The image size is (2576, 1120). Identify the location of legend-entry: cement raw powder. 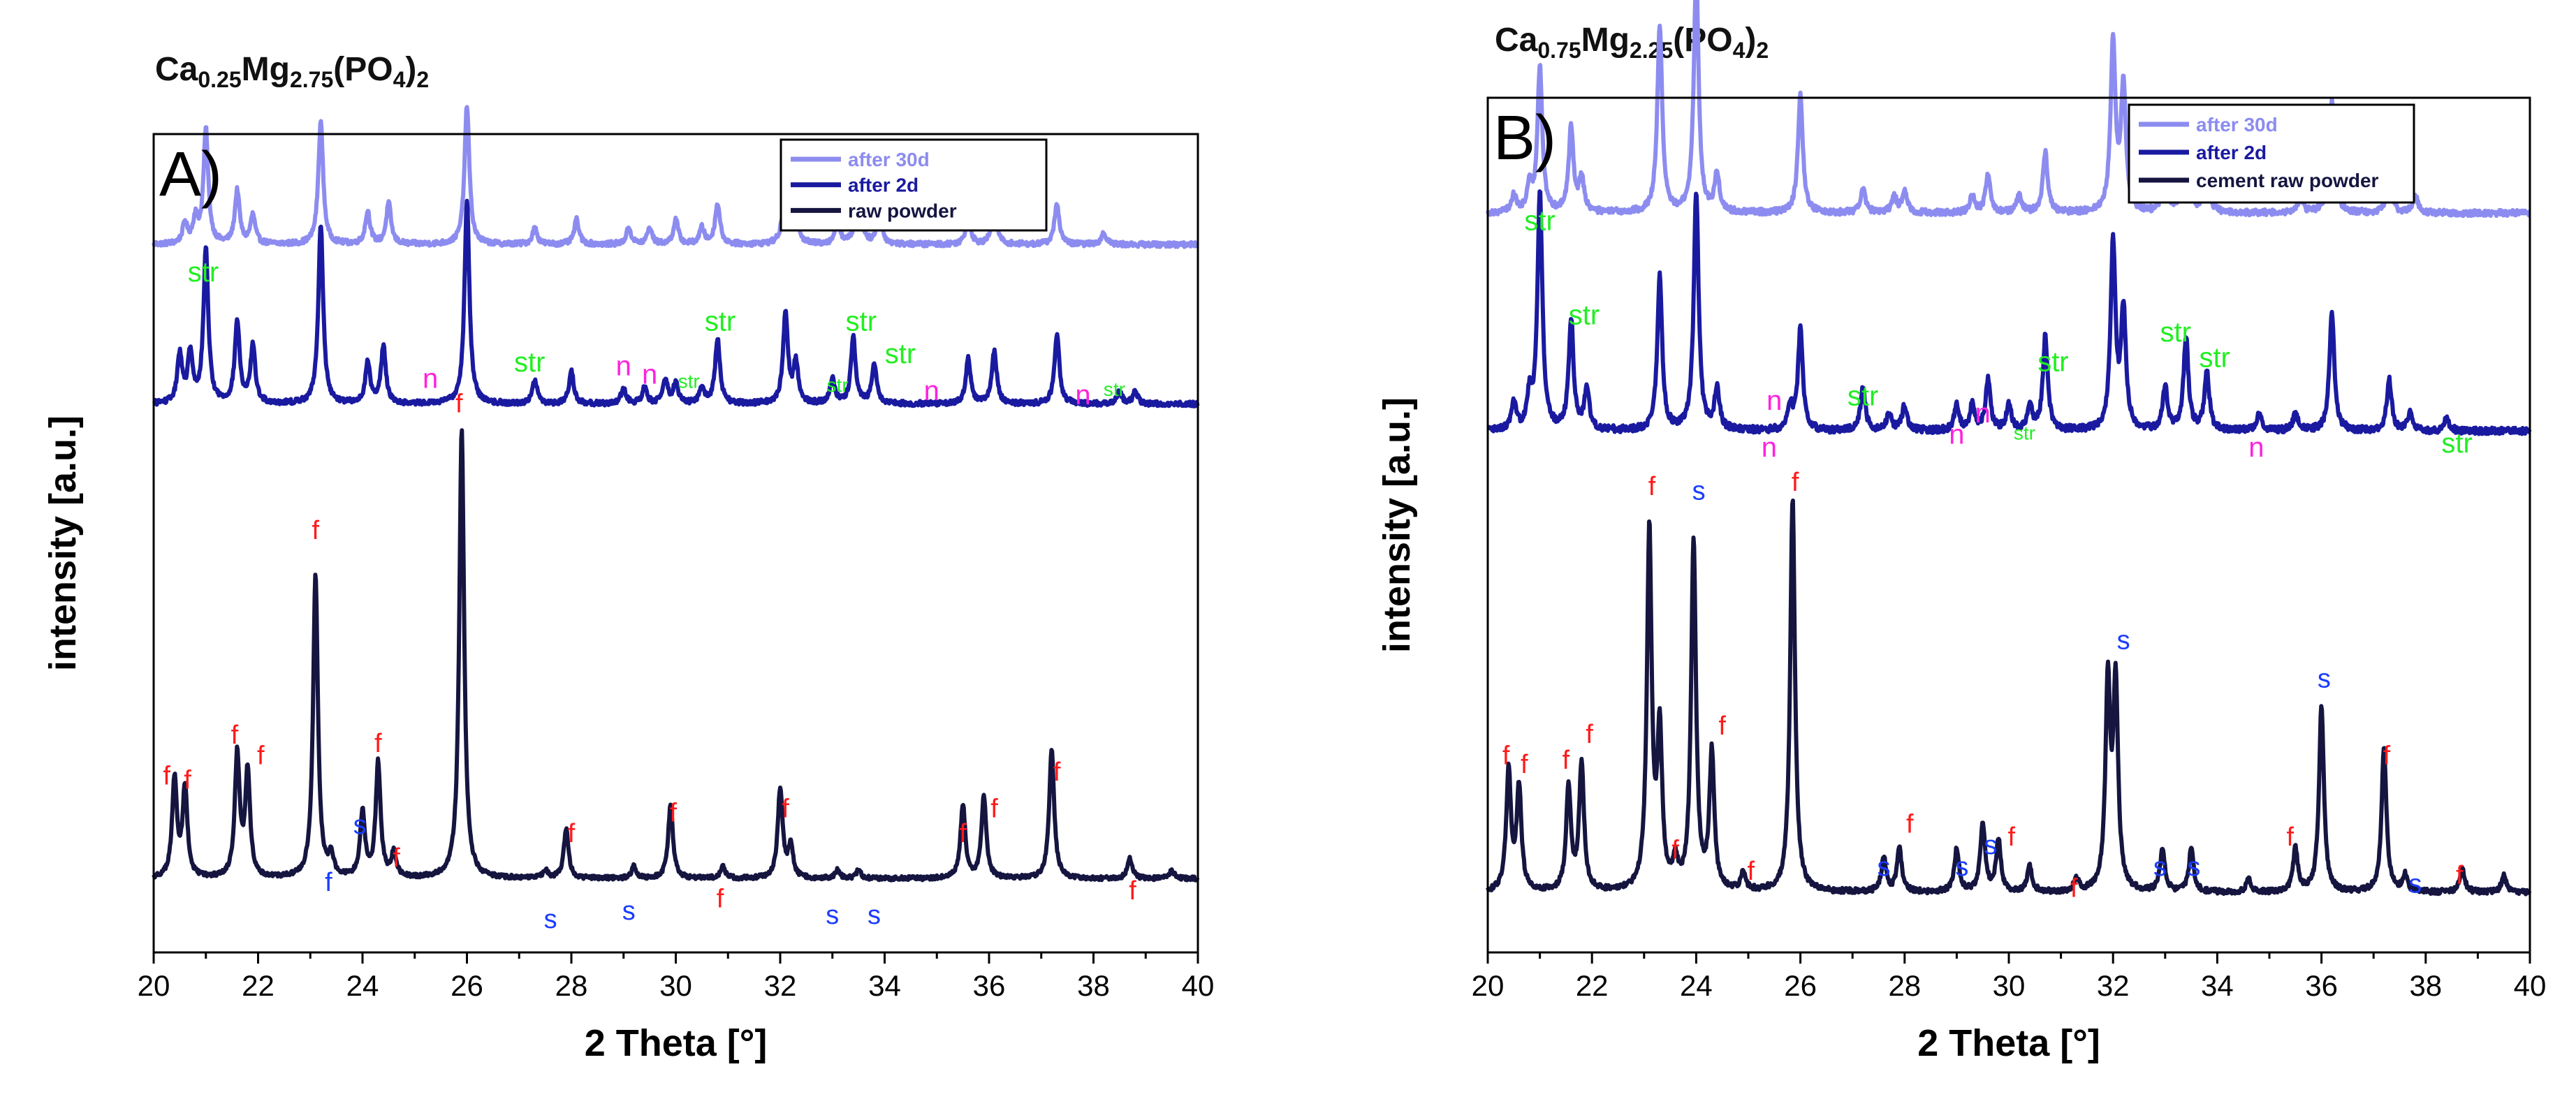
(2287, 181).